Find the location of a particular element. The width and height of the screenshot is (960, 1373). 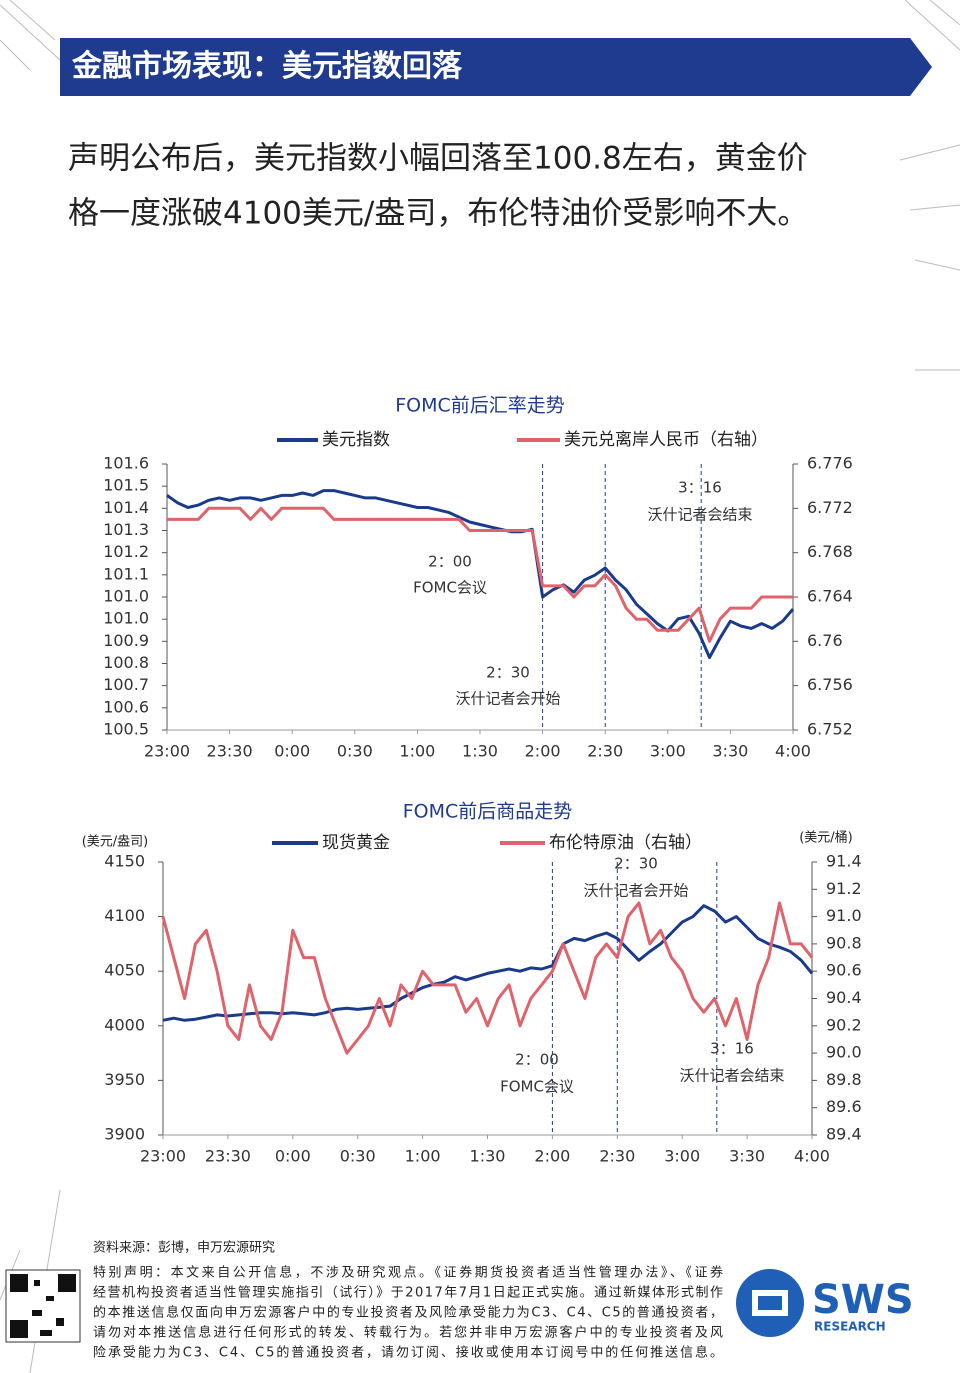

y2-tick-label: 90.0 is located at coordinates (844, 1052).